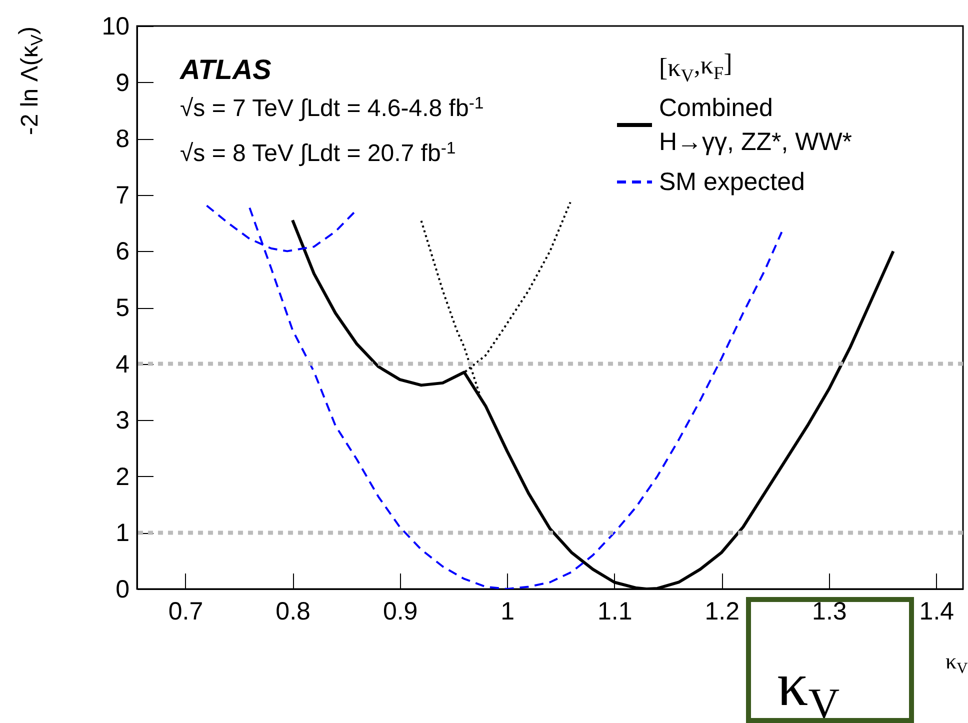  Describe the element at coordinates (123, 533) in the screenshot. I see `y-tick-label: 1` at that location.